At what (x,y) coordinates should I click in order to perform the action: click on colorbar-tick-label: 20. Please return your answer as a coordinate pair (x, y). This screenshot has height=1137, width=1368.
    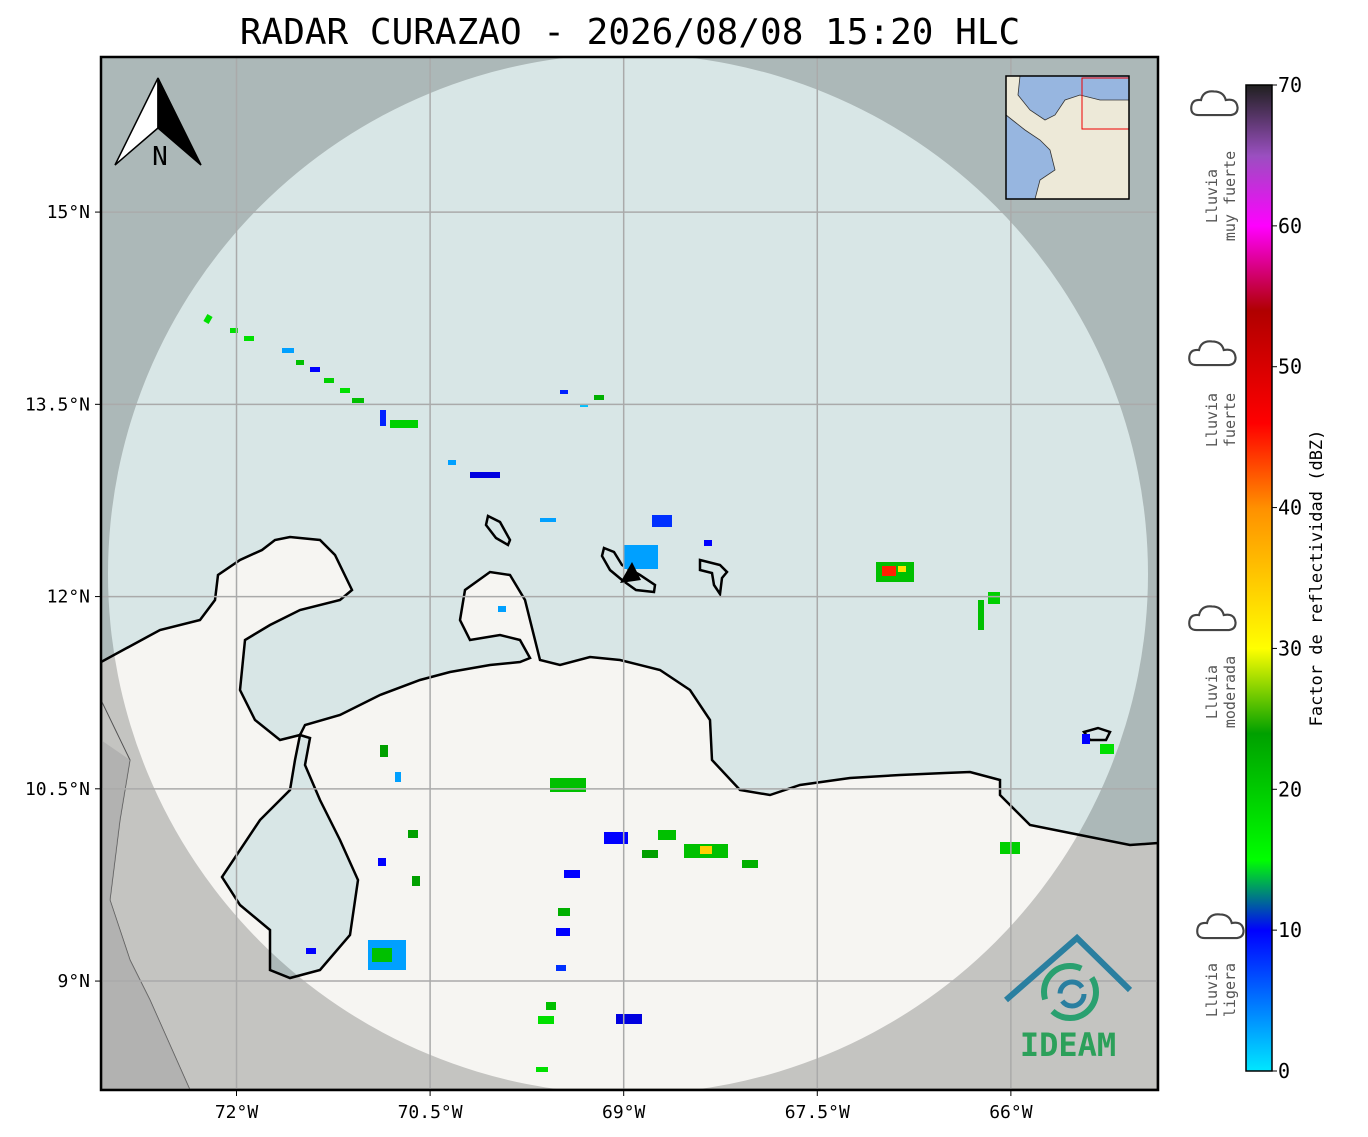
    Looking at the image, I should click on (1290, 789).